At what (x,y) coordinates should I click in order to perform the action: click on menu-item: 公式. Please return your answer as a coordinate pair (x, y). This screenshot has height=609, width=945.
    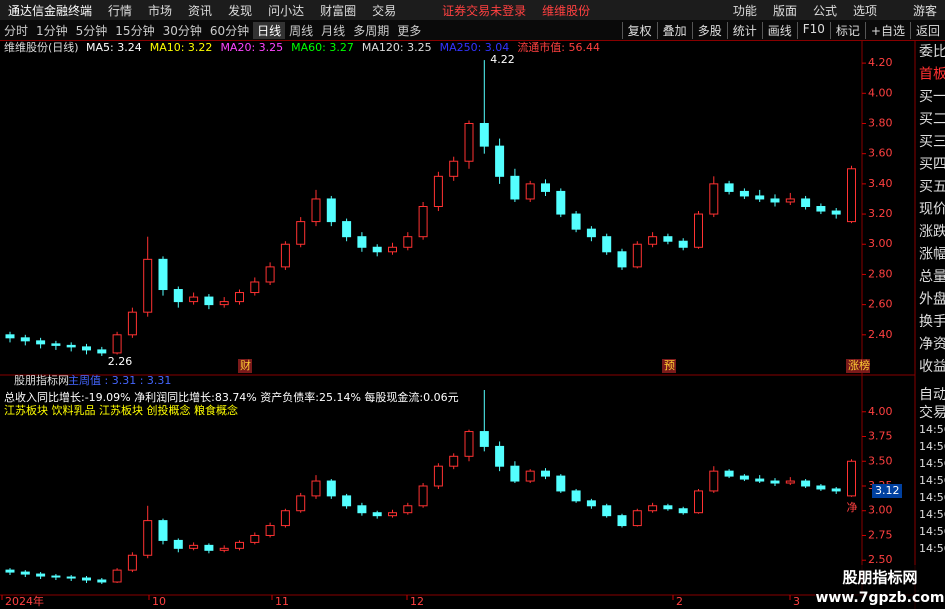
    Looking at the image, I should click on (824, 10).